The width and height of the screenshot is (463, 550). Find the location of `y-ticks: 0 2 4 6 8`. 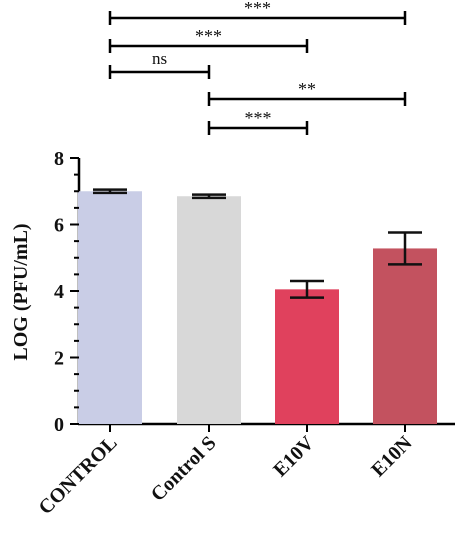

y-ticks: 0 2 4 6 8 is located at coordinates (66, 292).